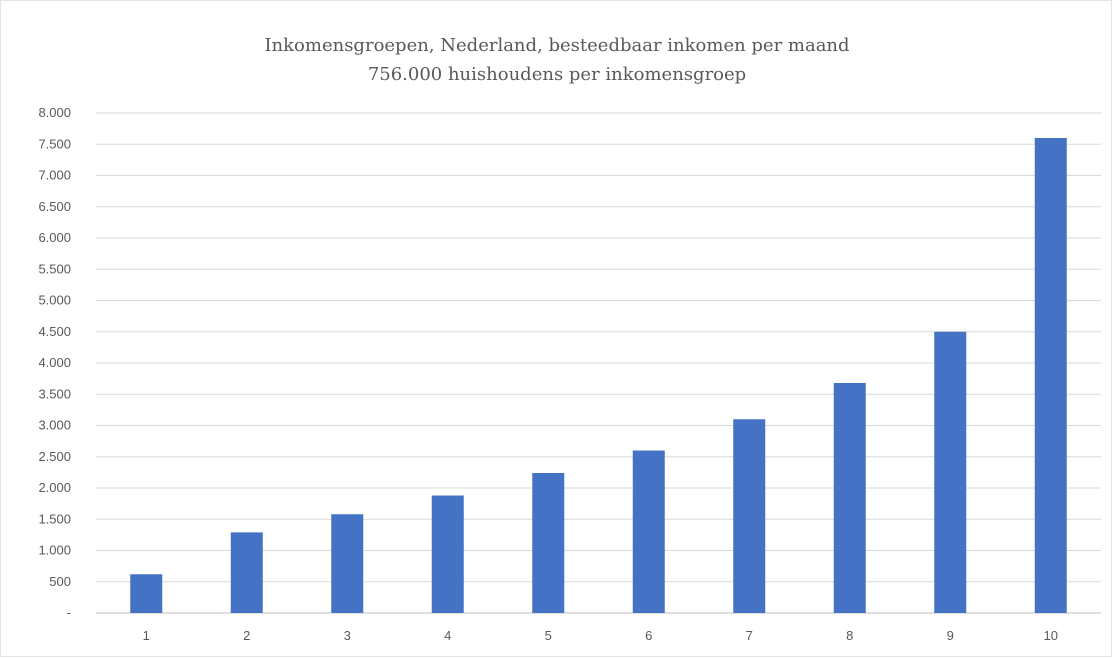  What do you see at coordinates (749, 635) in the screenshot?
I see `x-tick-label: 7` at bounding box center [749, 635].